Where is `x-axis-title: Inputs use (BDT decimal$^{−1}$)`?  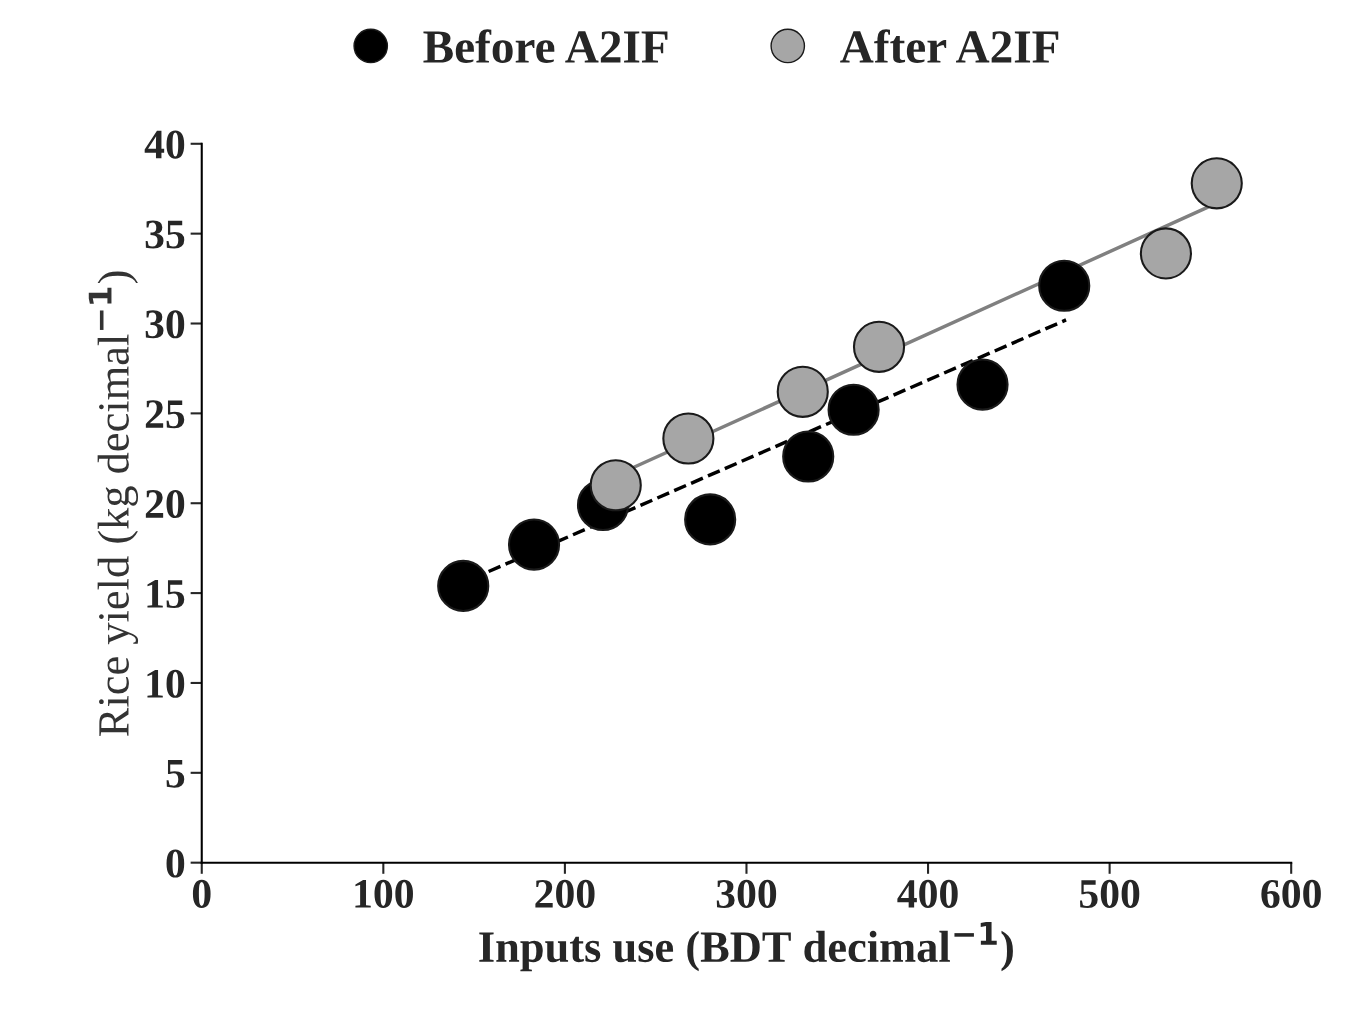
x-axis-title: Inputs use (BDT decimal$^{−1}$) is located at coordinates (746, 946).